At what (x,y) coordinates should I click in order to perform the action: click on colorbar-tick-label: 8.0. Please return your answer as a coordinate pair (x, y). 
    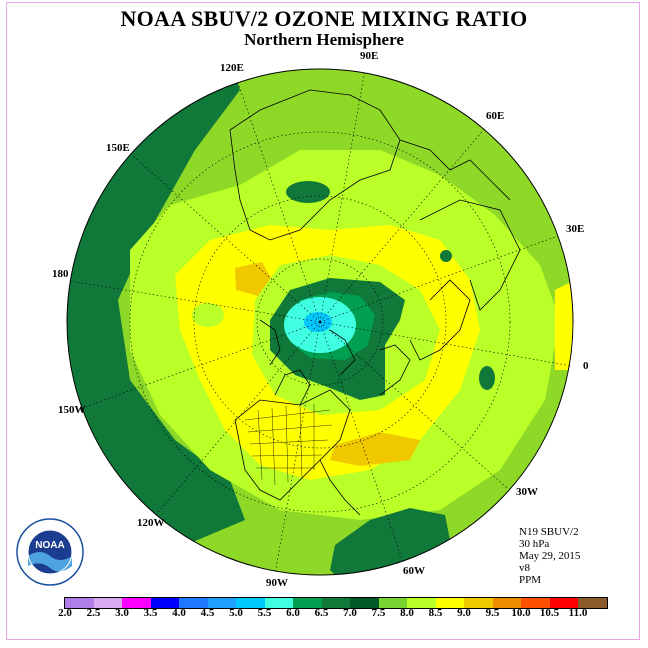
    Looking at the image, I should click on (407, 613).